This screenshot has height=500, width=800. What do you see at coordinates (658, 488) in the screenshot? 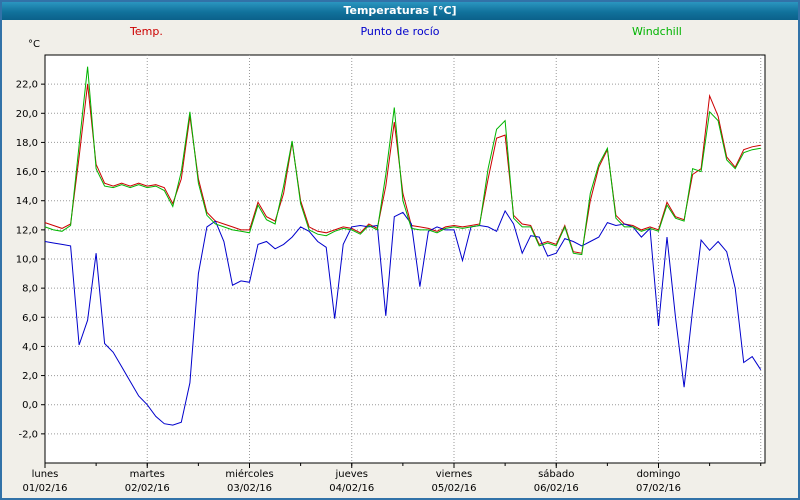
I see `x-date-label: 07/02/16` at bounding box center [658, 488].